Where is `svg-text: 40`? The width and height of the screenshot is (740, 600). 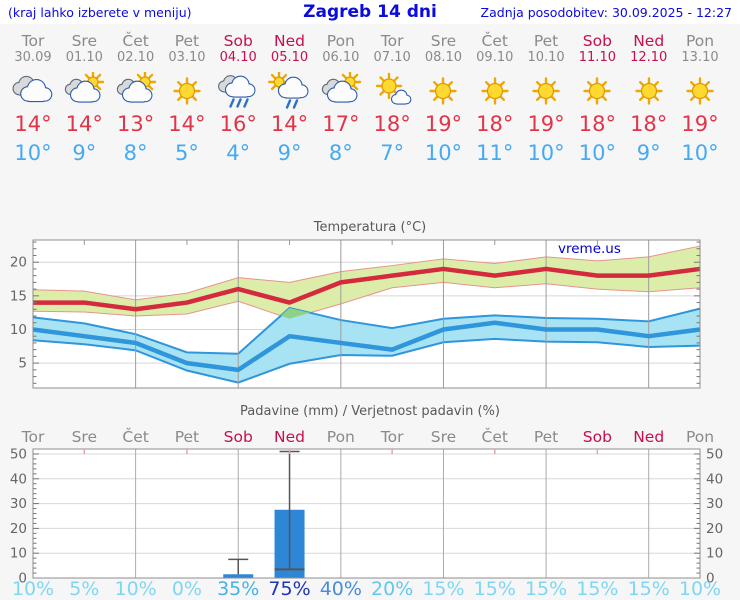 svg-text: 40 is located at coordinates (18, 479).